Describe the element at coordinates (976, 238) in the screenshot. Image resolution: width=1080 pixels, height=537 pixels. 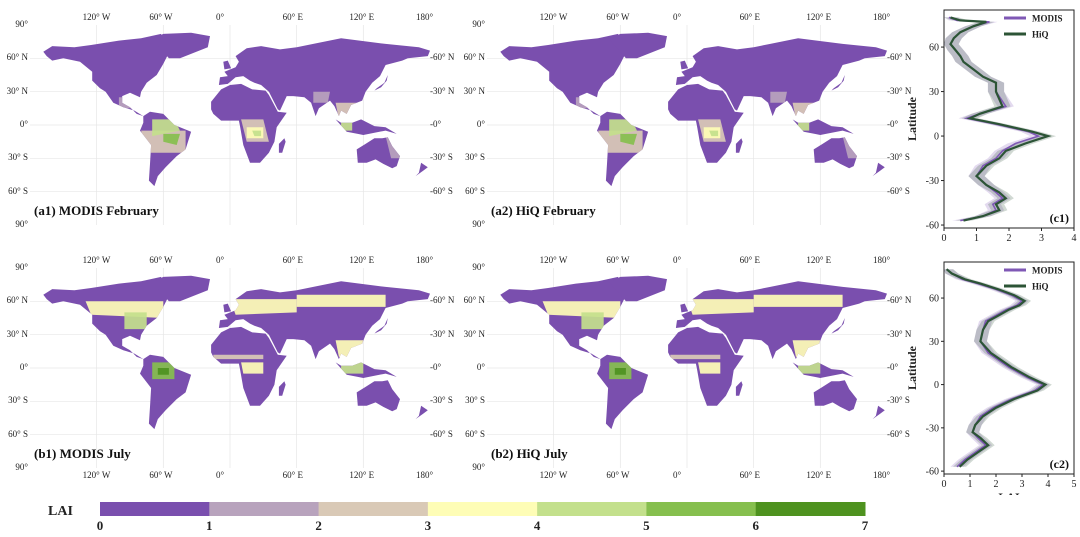
I see `x-tick-label: 1` at that location.